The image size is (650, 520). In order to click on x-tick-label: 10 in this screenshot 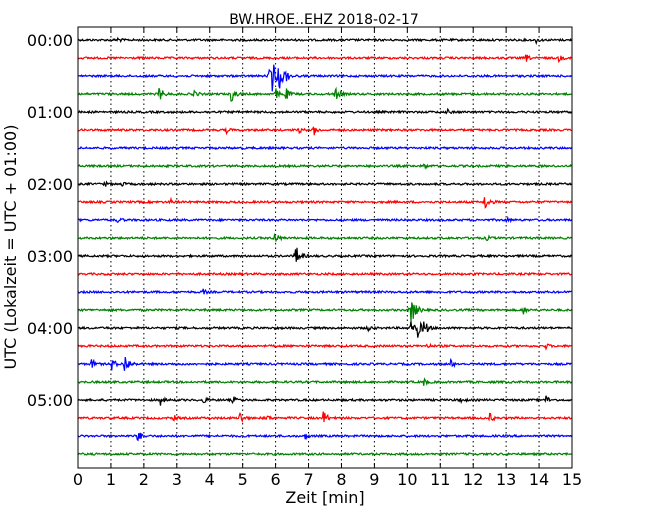, I will do `click(407, 479)`.